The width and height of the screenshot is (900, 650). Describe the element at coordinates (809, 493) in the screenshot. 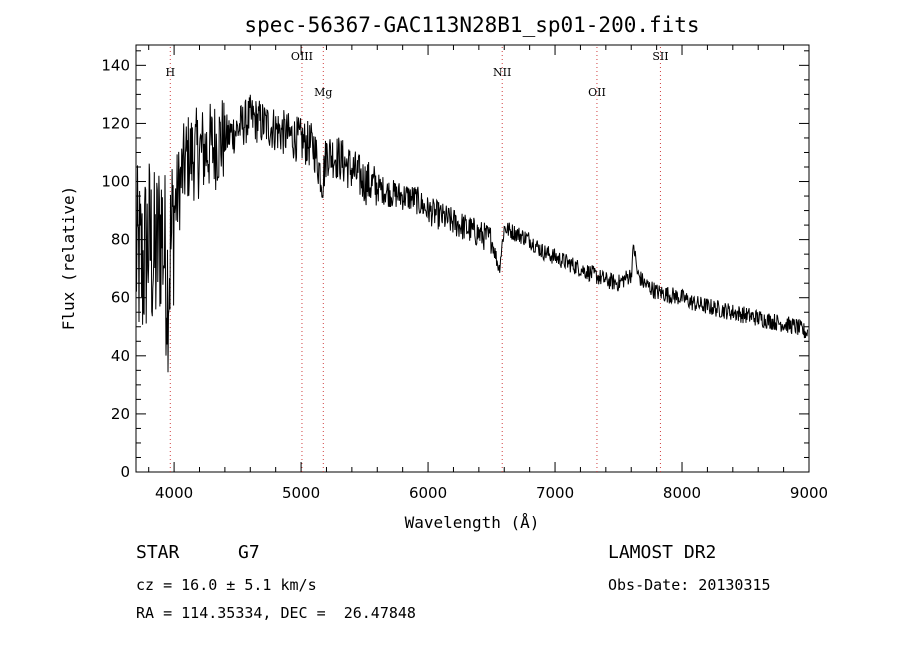

I see `x-tick-label: 9000` at that location.